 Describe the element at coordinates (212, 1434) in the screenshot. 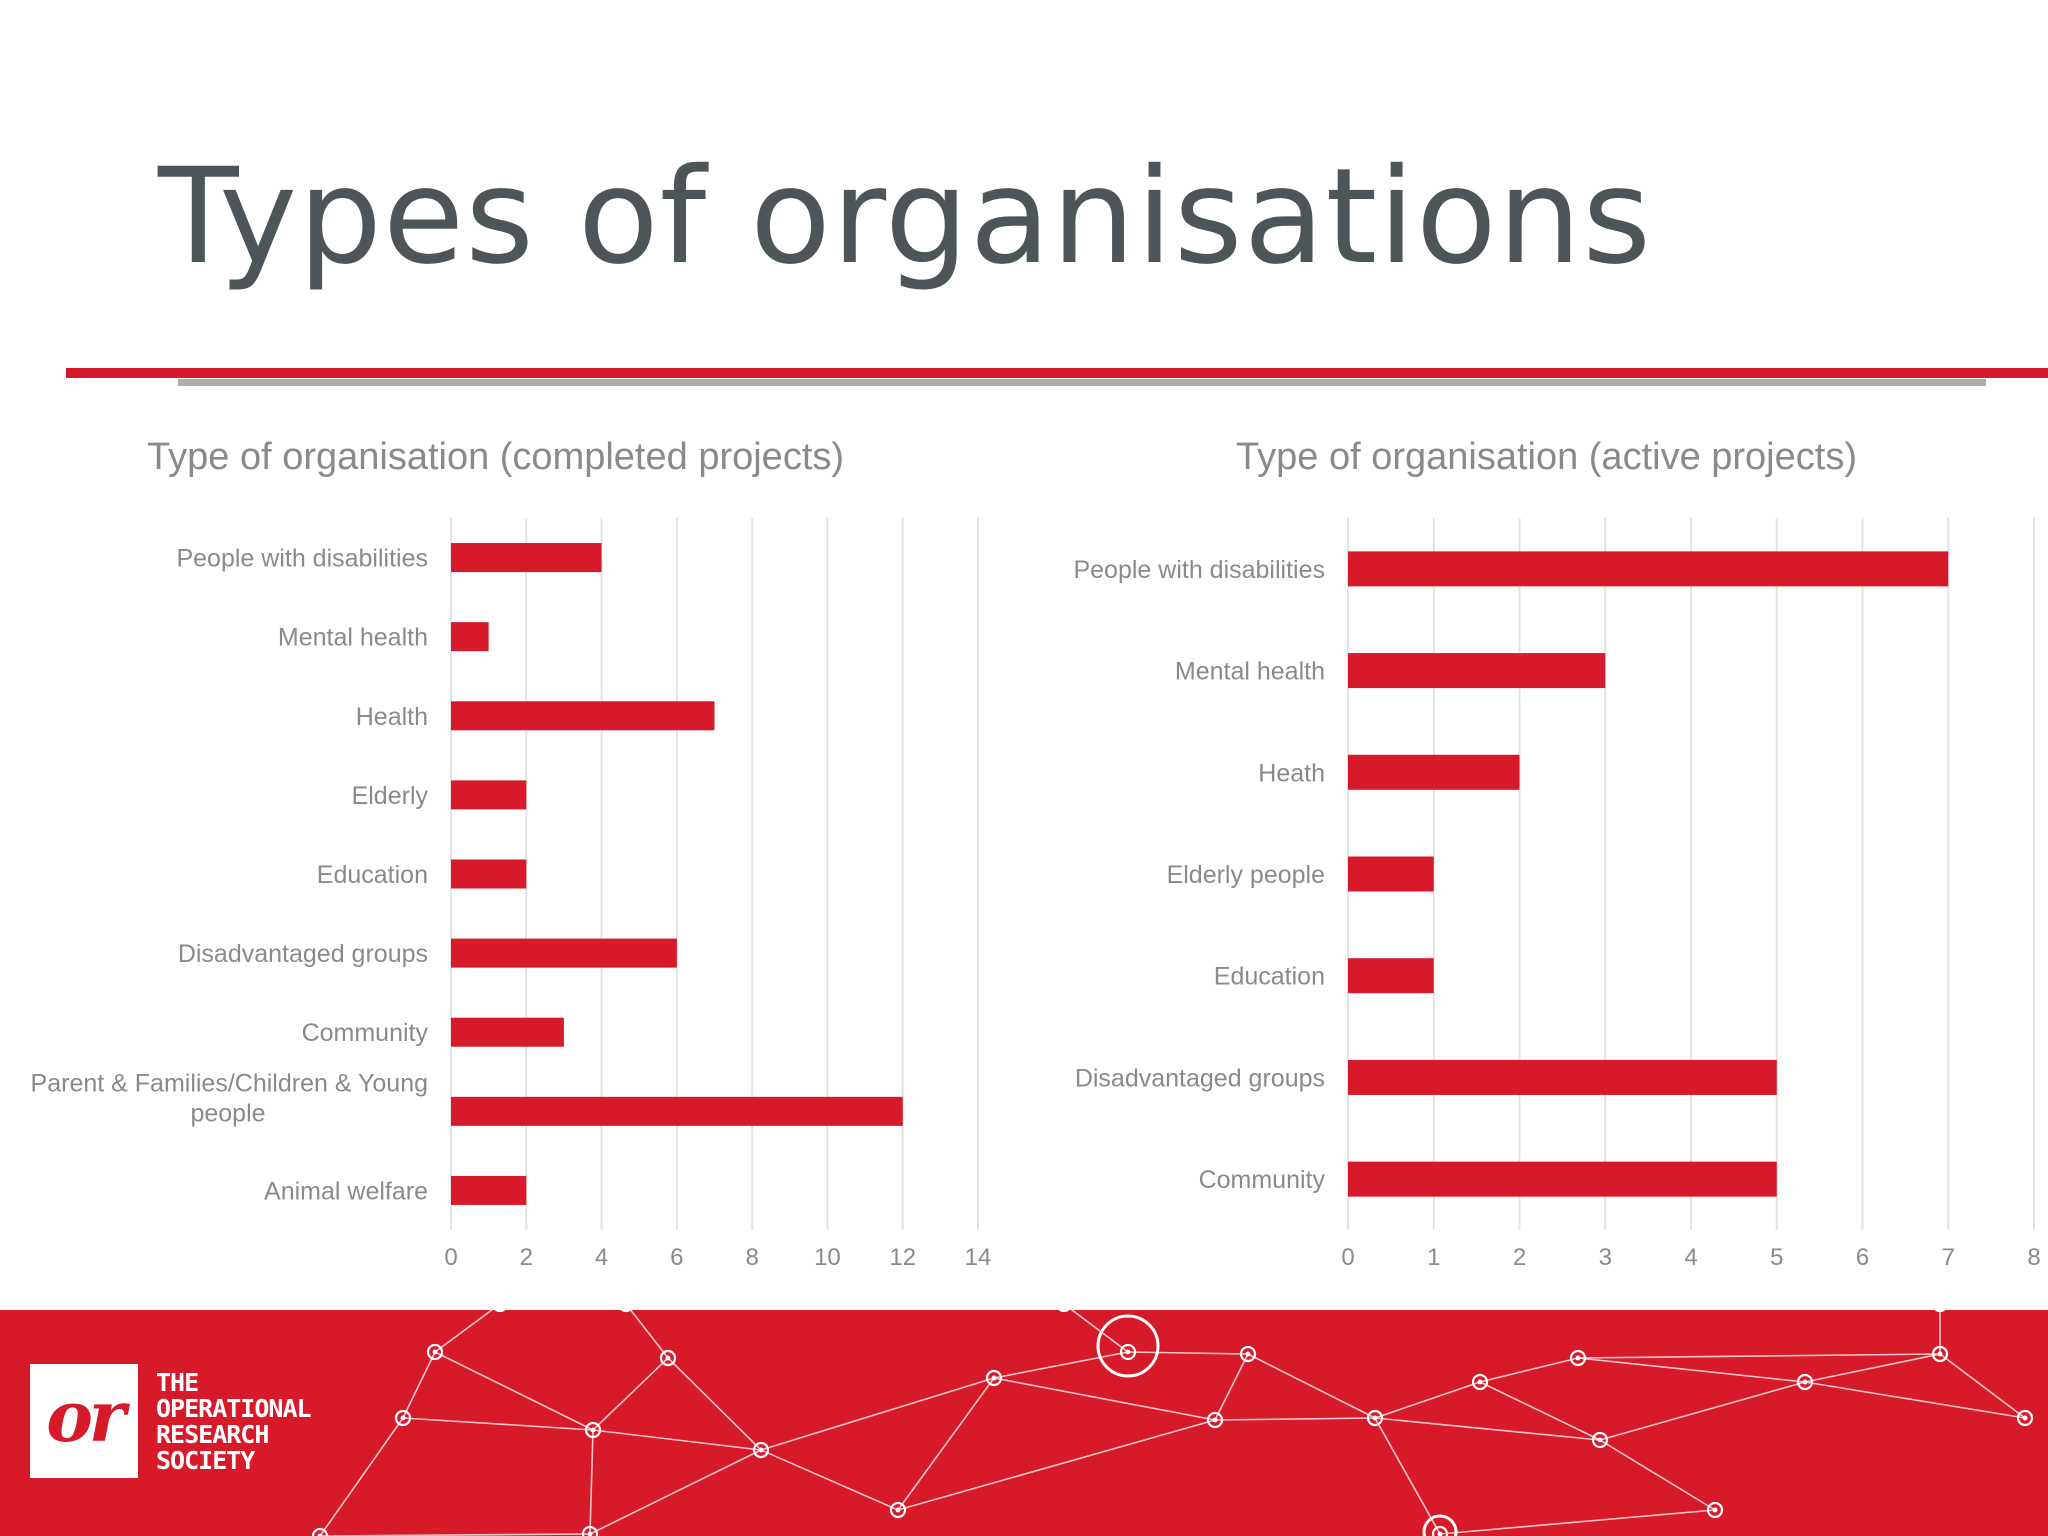

I see `logo-line: RESEARCH` at that location.